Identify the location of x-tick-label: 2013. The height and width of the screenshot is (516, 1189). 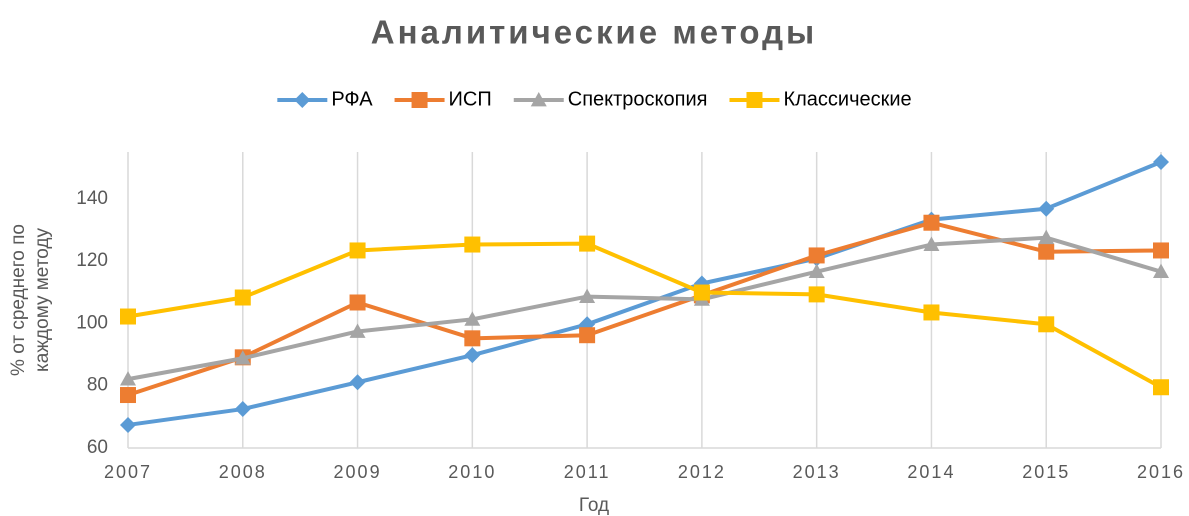
(817, 472).